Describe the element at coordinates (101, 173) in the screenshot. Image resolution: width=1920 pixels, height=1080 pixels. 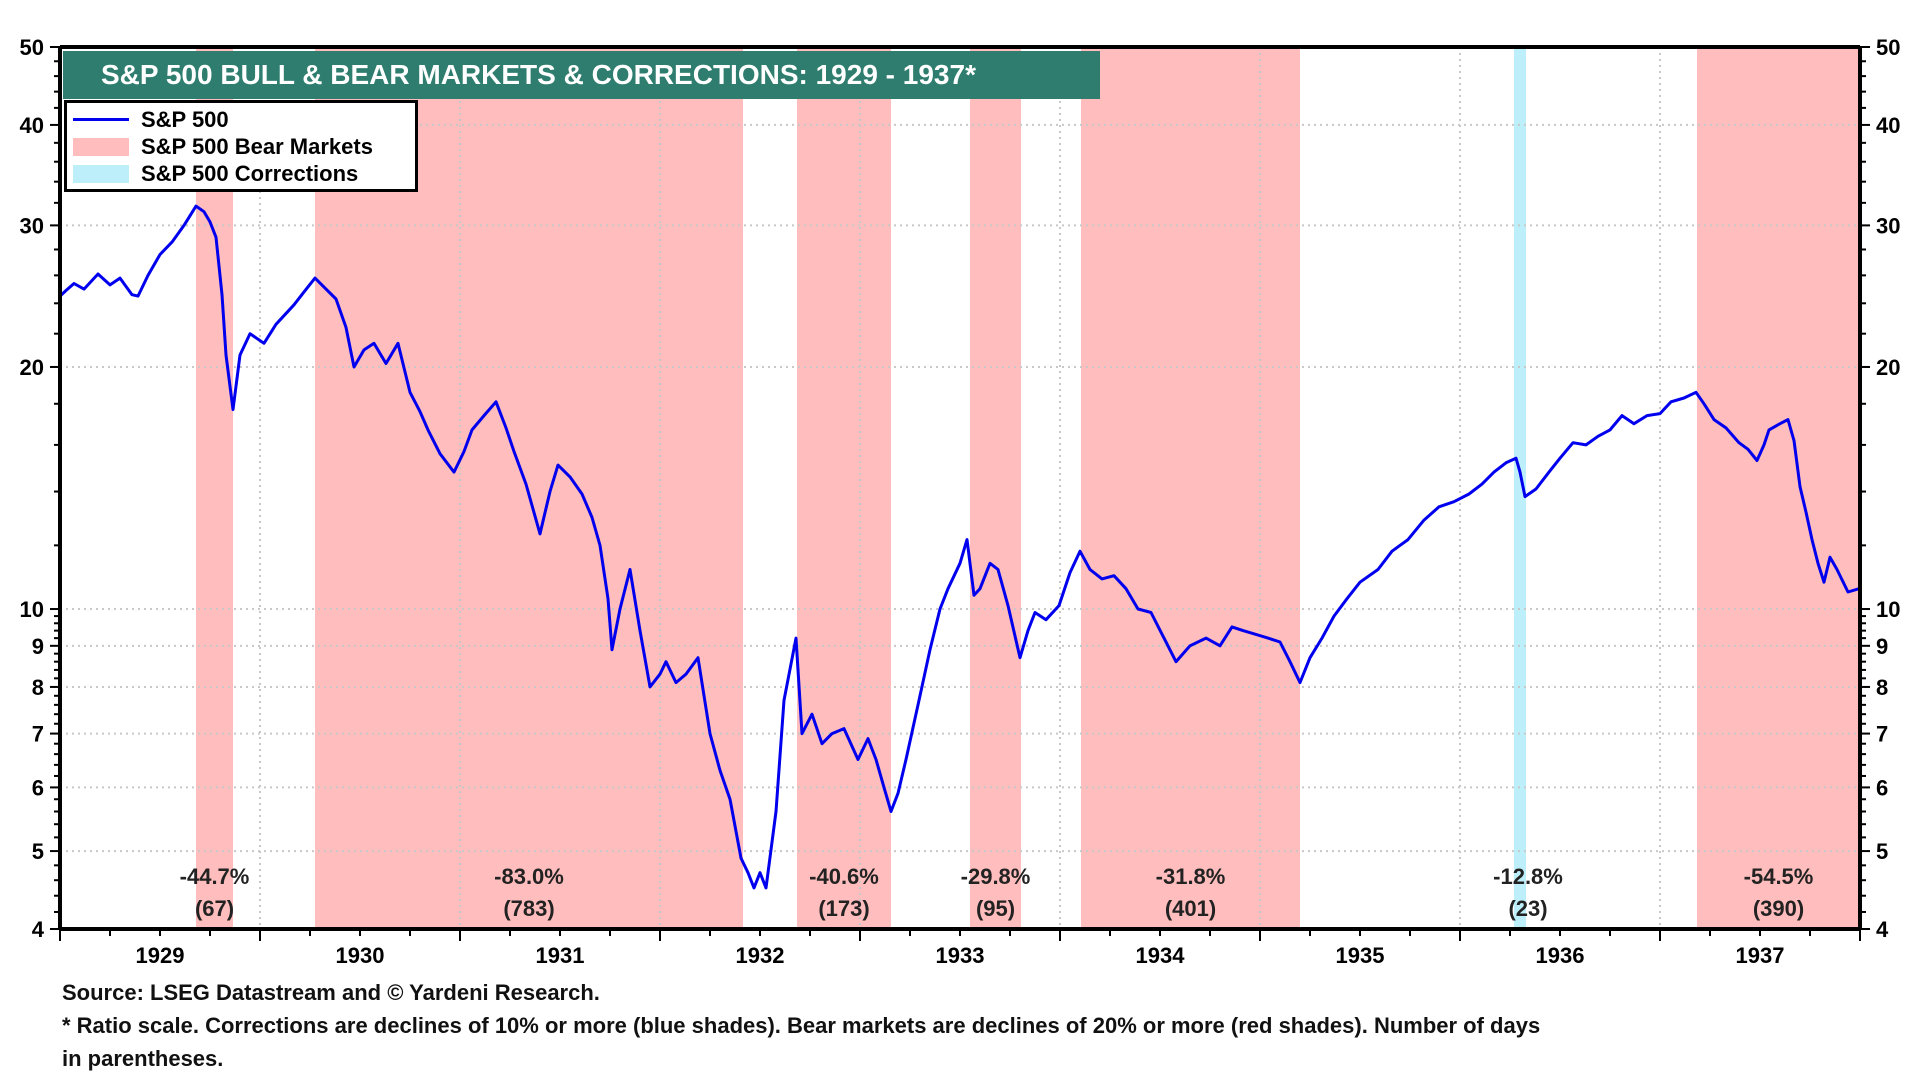
I see `legend-correction-swatch` at that location.